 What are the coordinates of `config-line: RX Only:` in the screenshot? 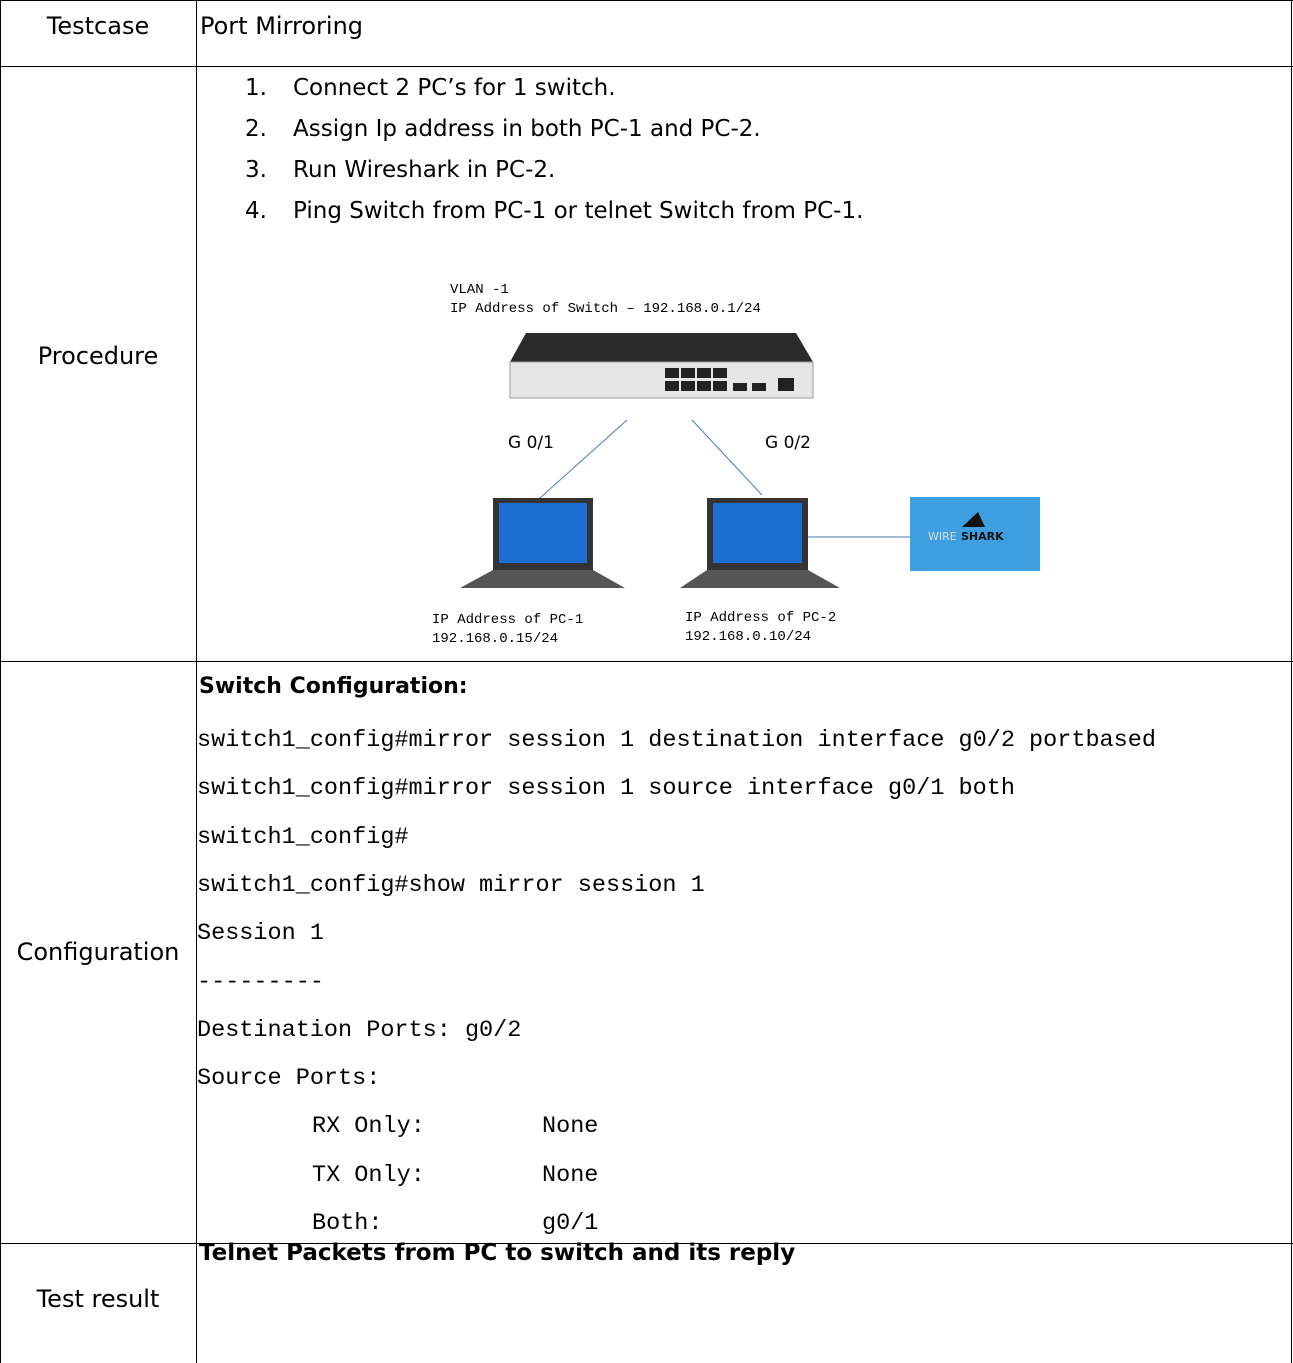 It's located at (368, 1127).